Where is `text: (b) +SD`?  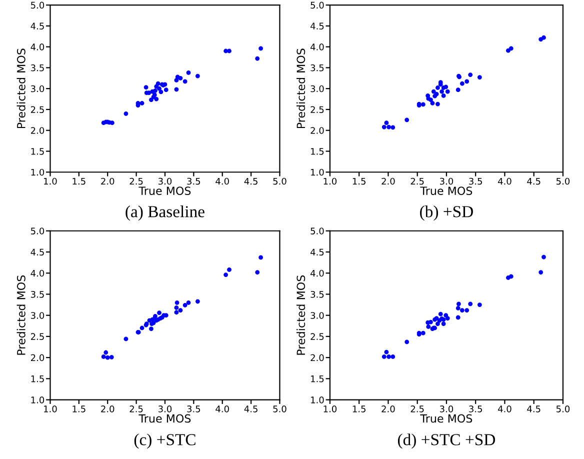
text: (b) +SD is located at coordinates (446, 213).